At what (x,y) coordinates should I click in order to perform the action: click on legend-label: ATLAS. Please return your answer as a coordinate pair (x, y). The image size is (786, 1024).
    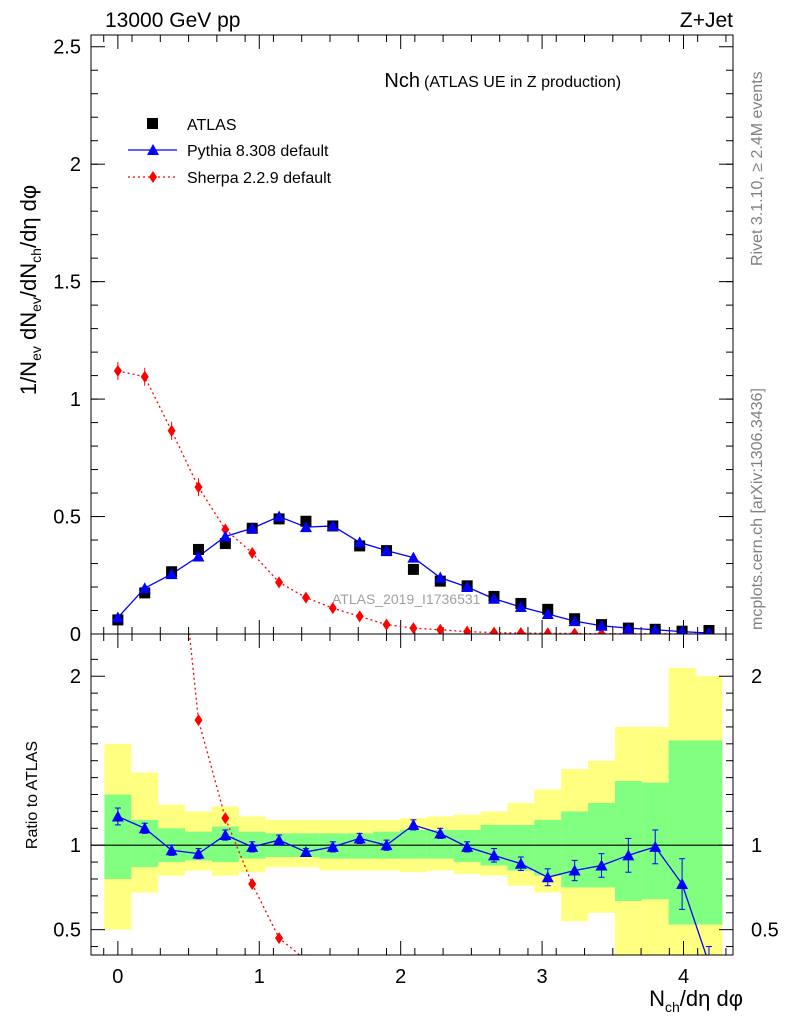
    Looking at the image, I should click on (212, 125).